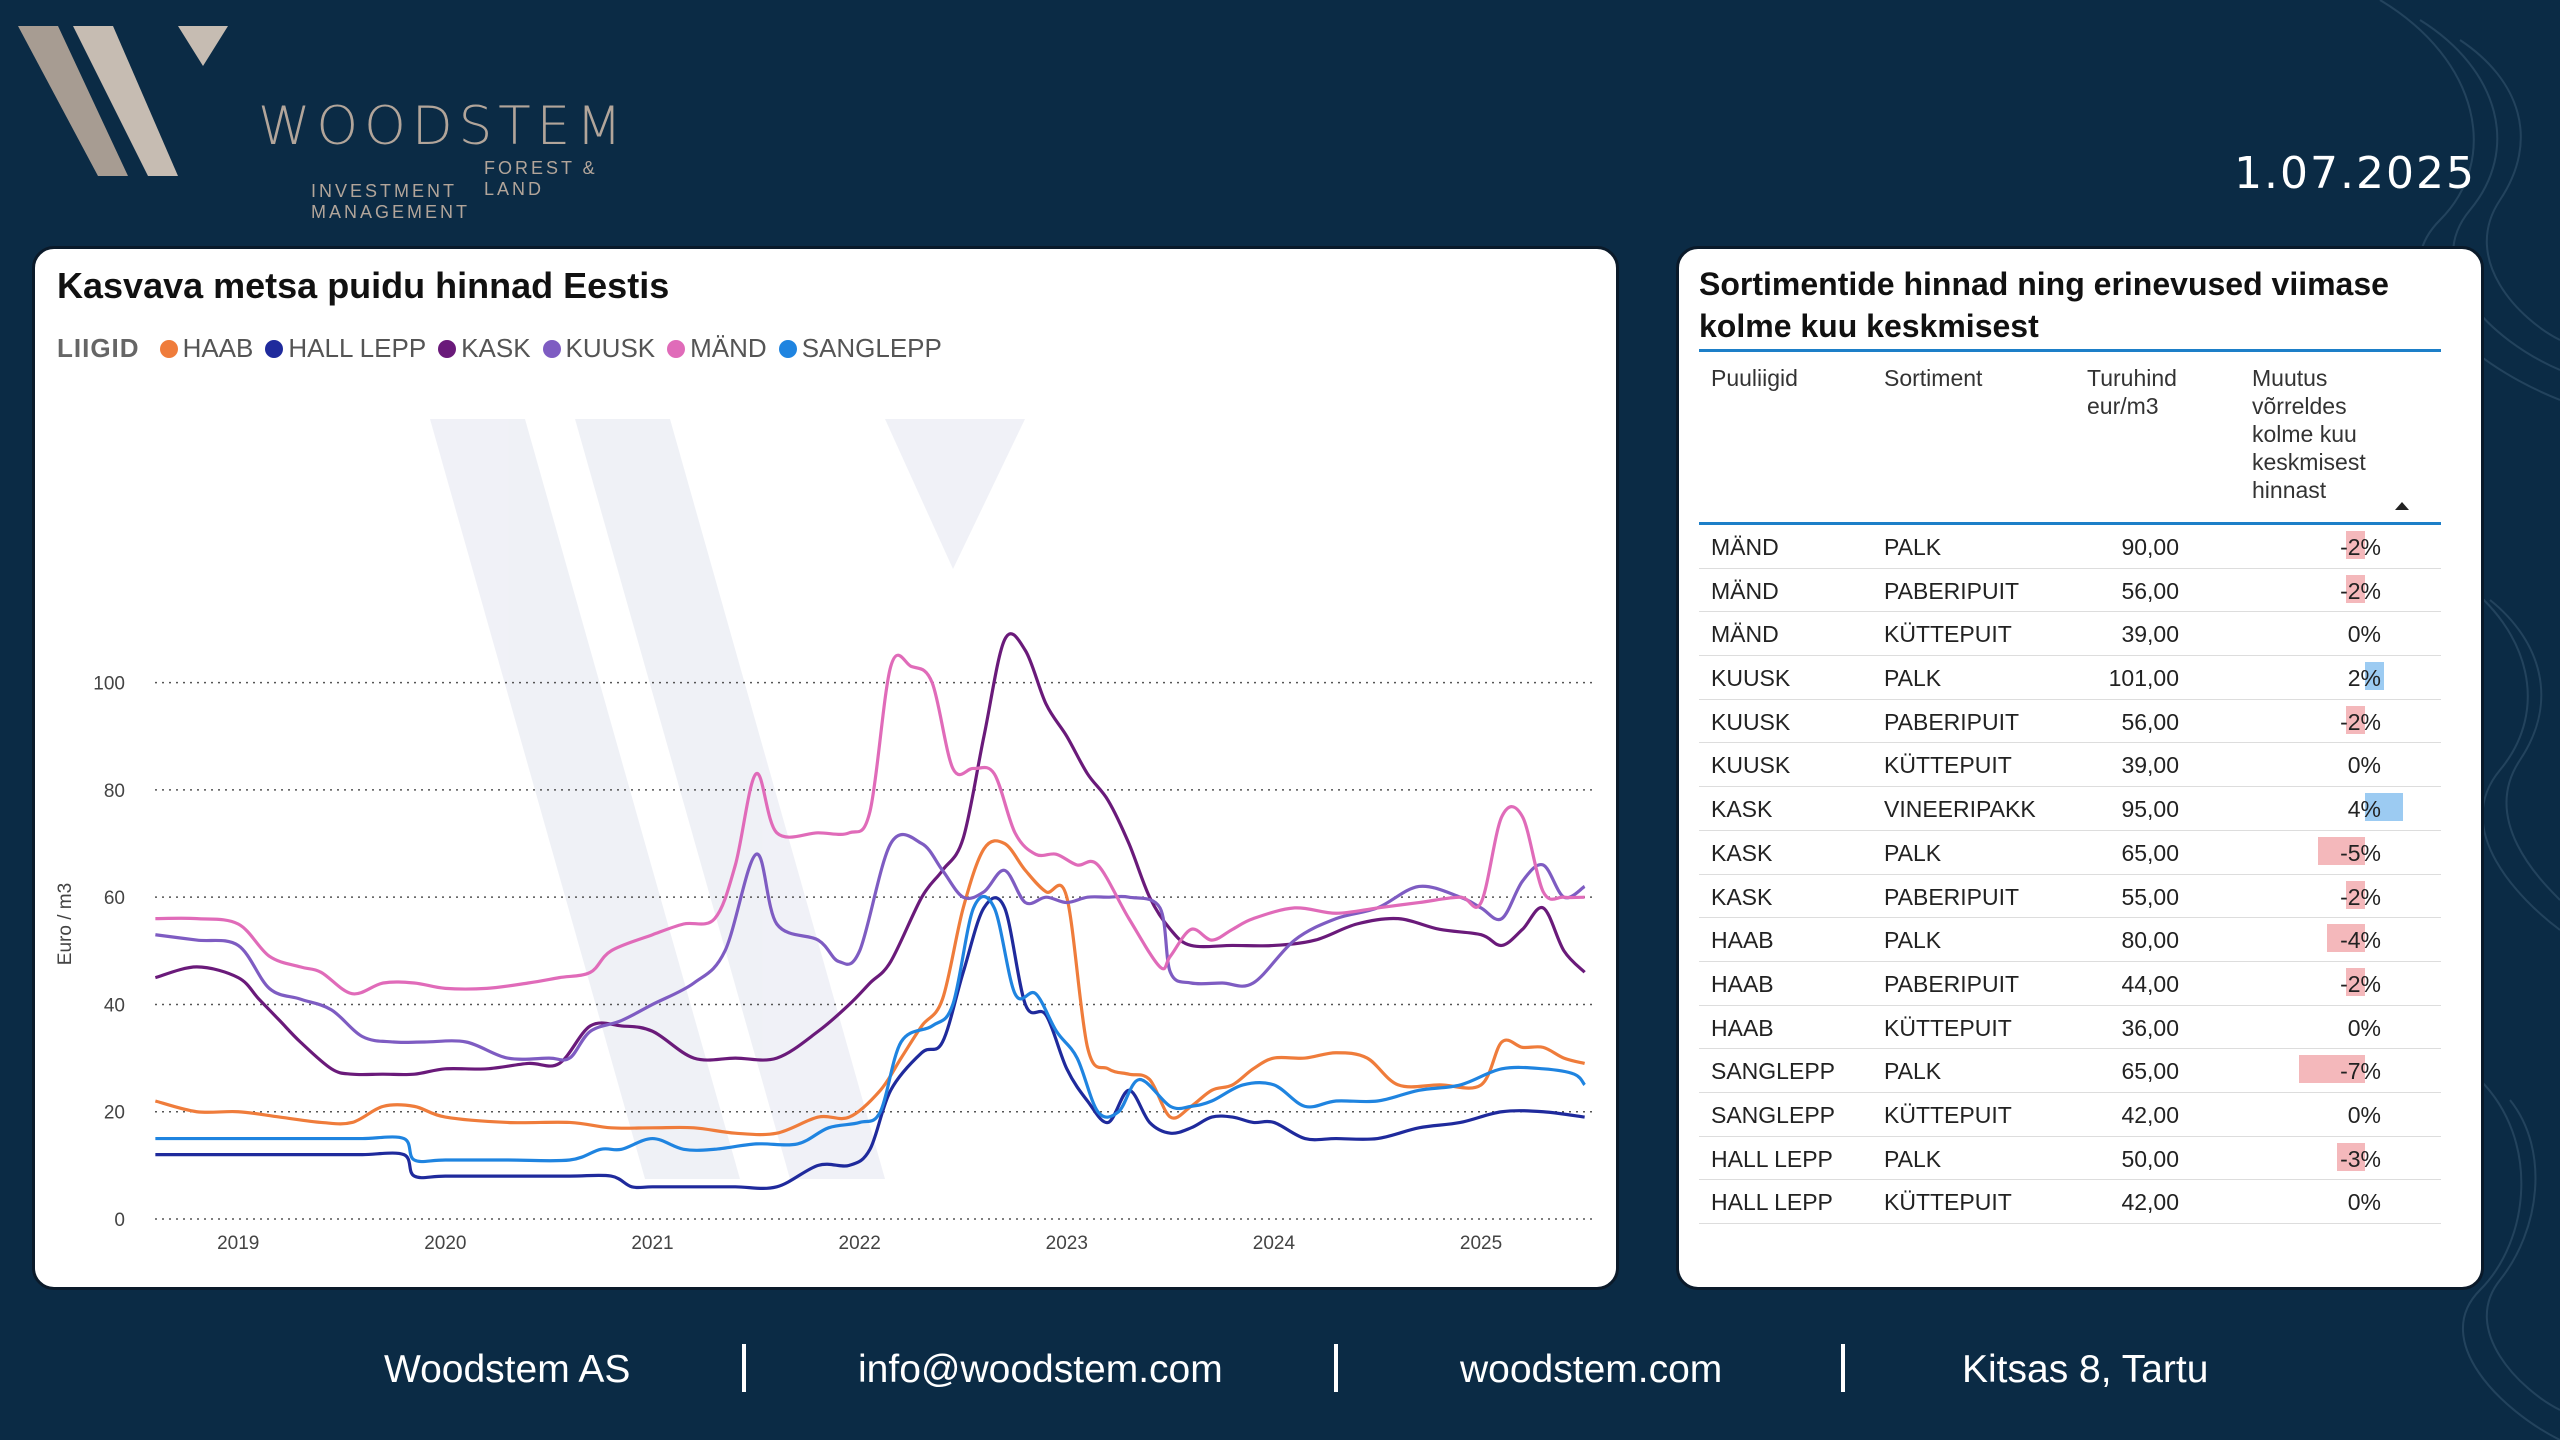 The width and height of the screenshot is (2560, 1440). I want to click on table-row: KASK VINEERIPAKK 95,00 4%, so click(2070, 809).